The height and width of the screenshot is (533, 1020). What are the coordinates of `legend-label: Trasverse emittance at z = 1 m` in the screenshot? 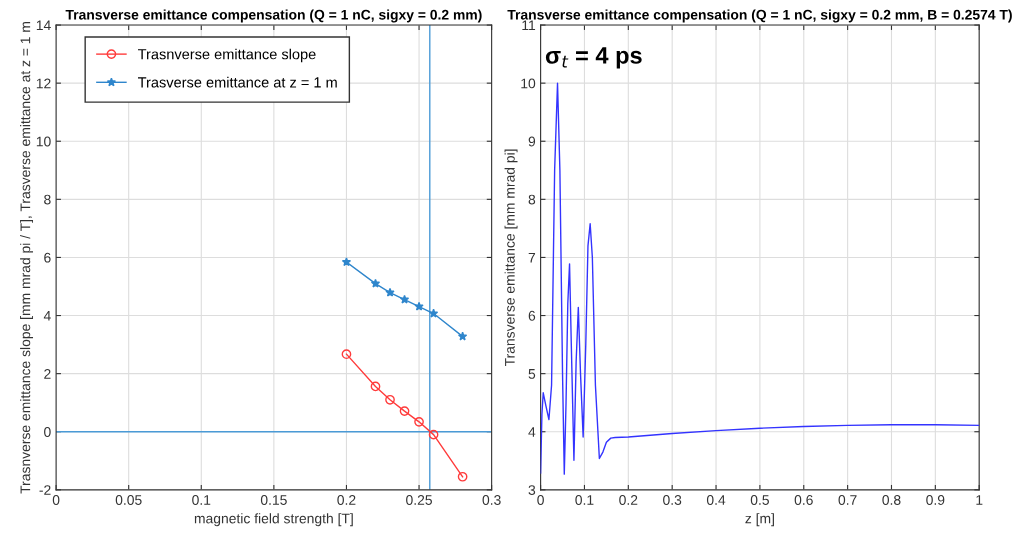 It's located at (237, 82).